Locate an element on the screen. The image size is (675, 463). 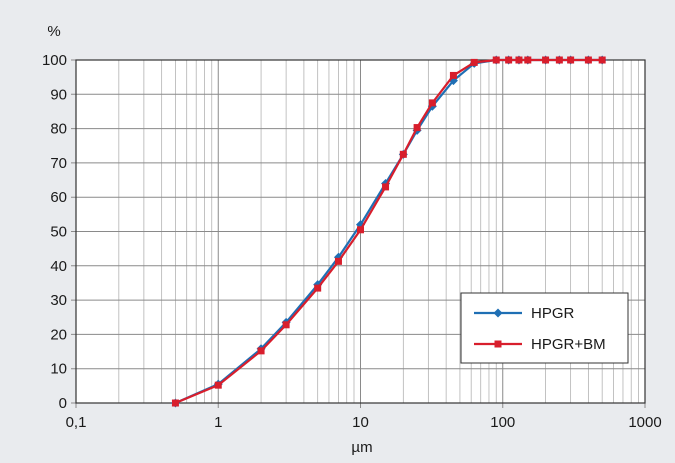
x-tick-label: 1 is located at coordinates (218, 422).